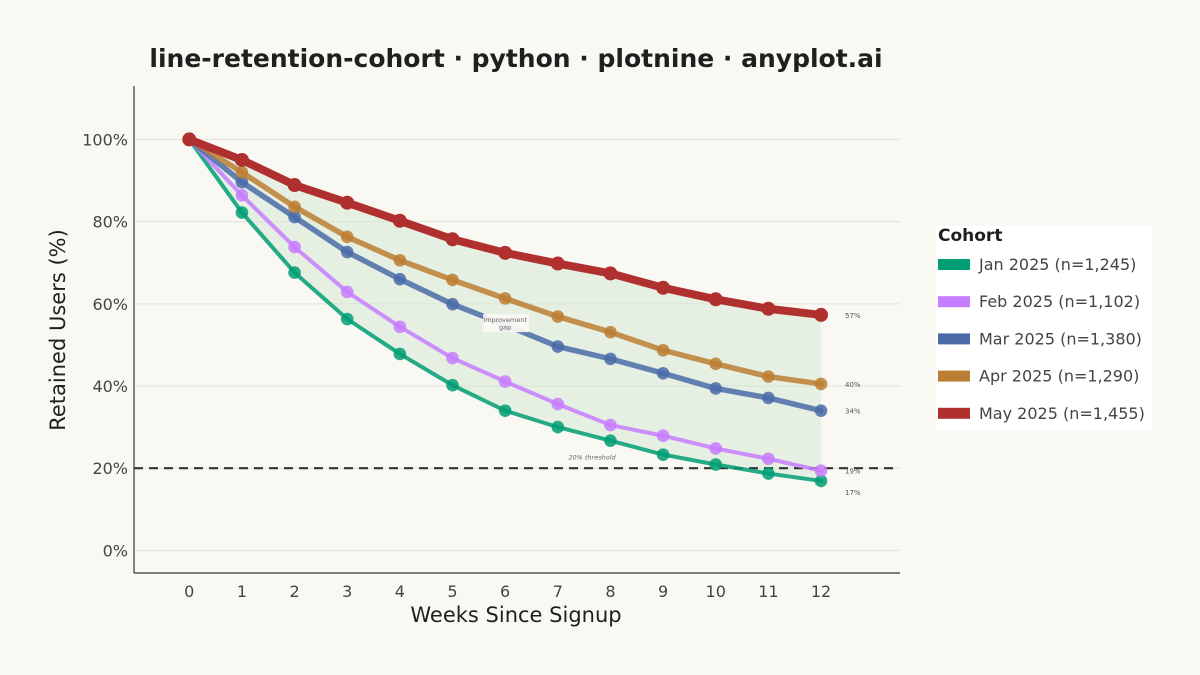  Describe the element at coordinates (505, 320) in the screenshot. I see `annotation-text-1: Improvement` at that location.